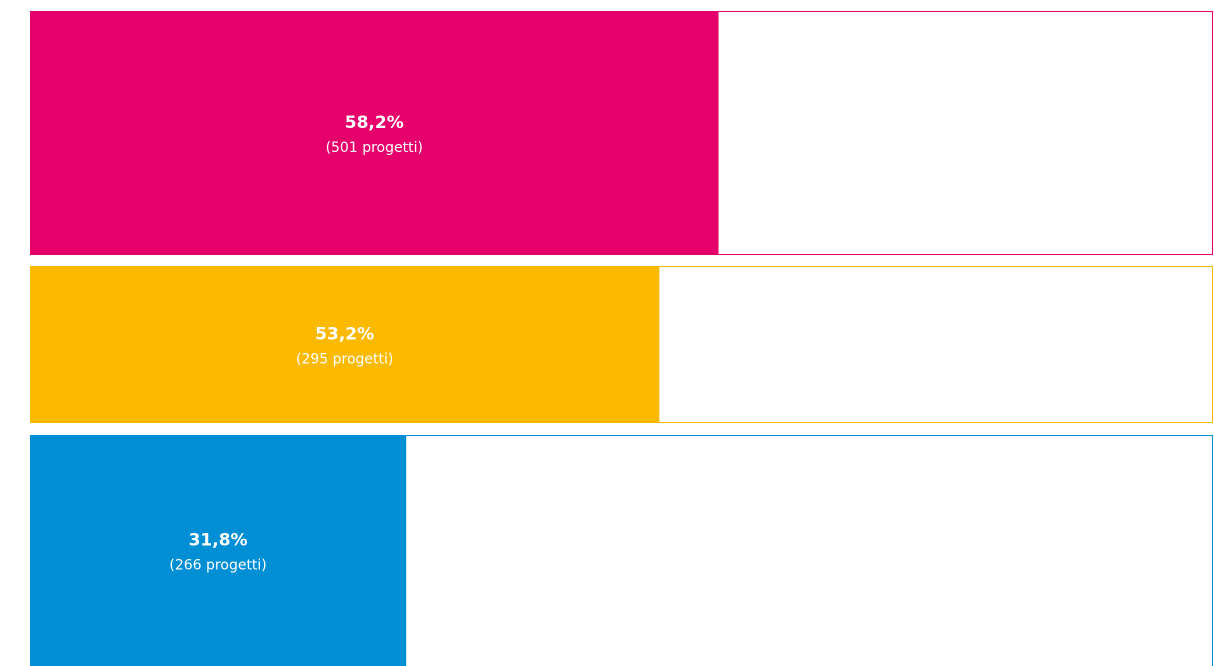 The height and width of the screenshot is (666, 1214). What do you see at coordinates (217, 566) in the screenshot?
I see `count-label: (266 progetti)` at bounding box center [217, 566].